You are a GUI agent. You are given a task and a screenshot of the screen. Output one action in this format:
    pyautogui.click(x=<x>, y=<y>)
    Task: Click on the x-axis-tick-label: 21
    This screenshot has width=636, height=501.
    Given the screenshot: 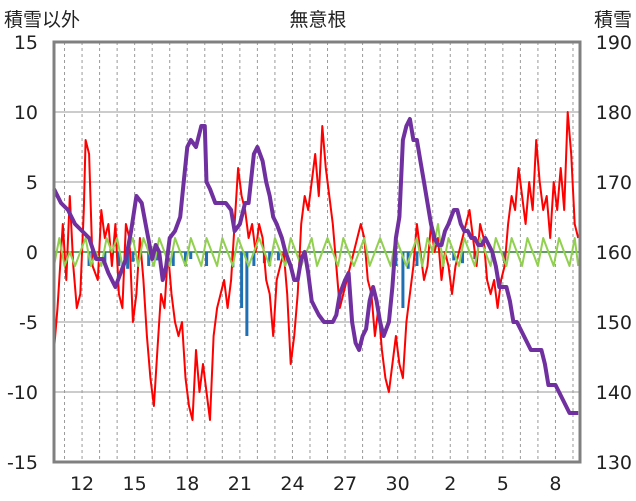 What is the action you would take?
    pyautogui.click(x=240, y=484)
    